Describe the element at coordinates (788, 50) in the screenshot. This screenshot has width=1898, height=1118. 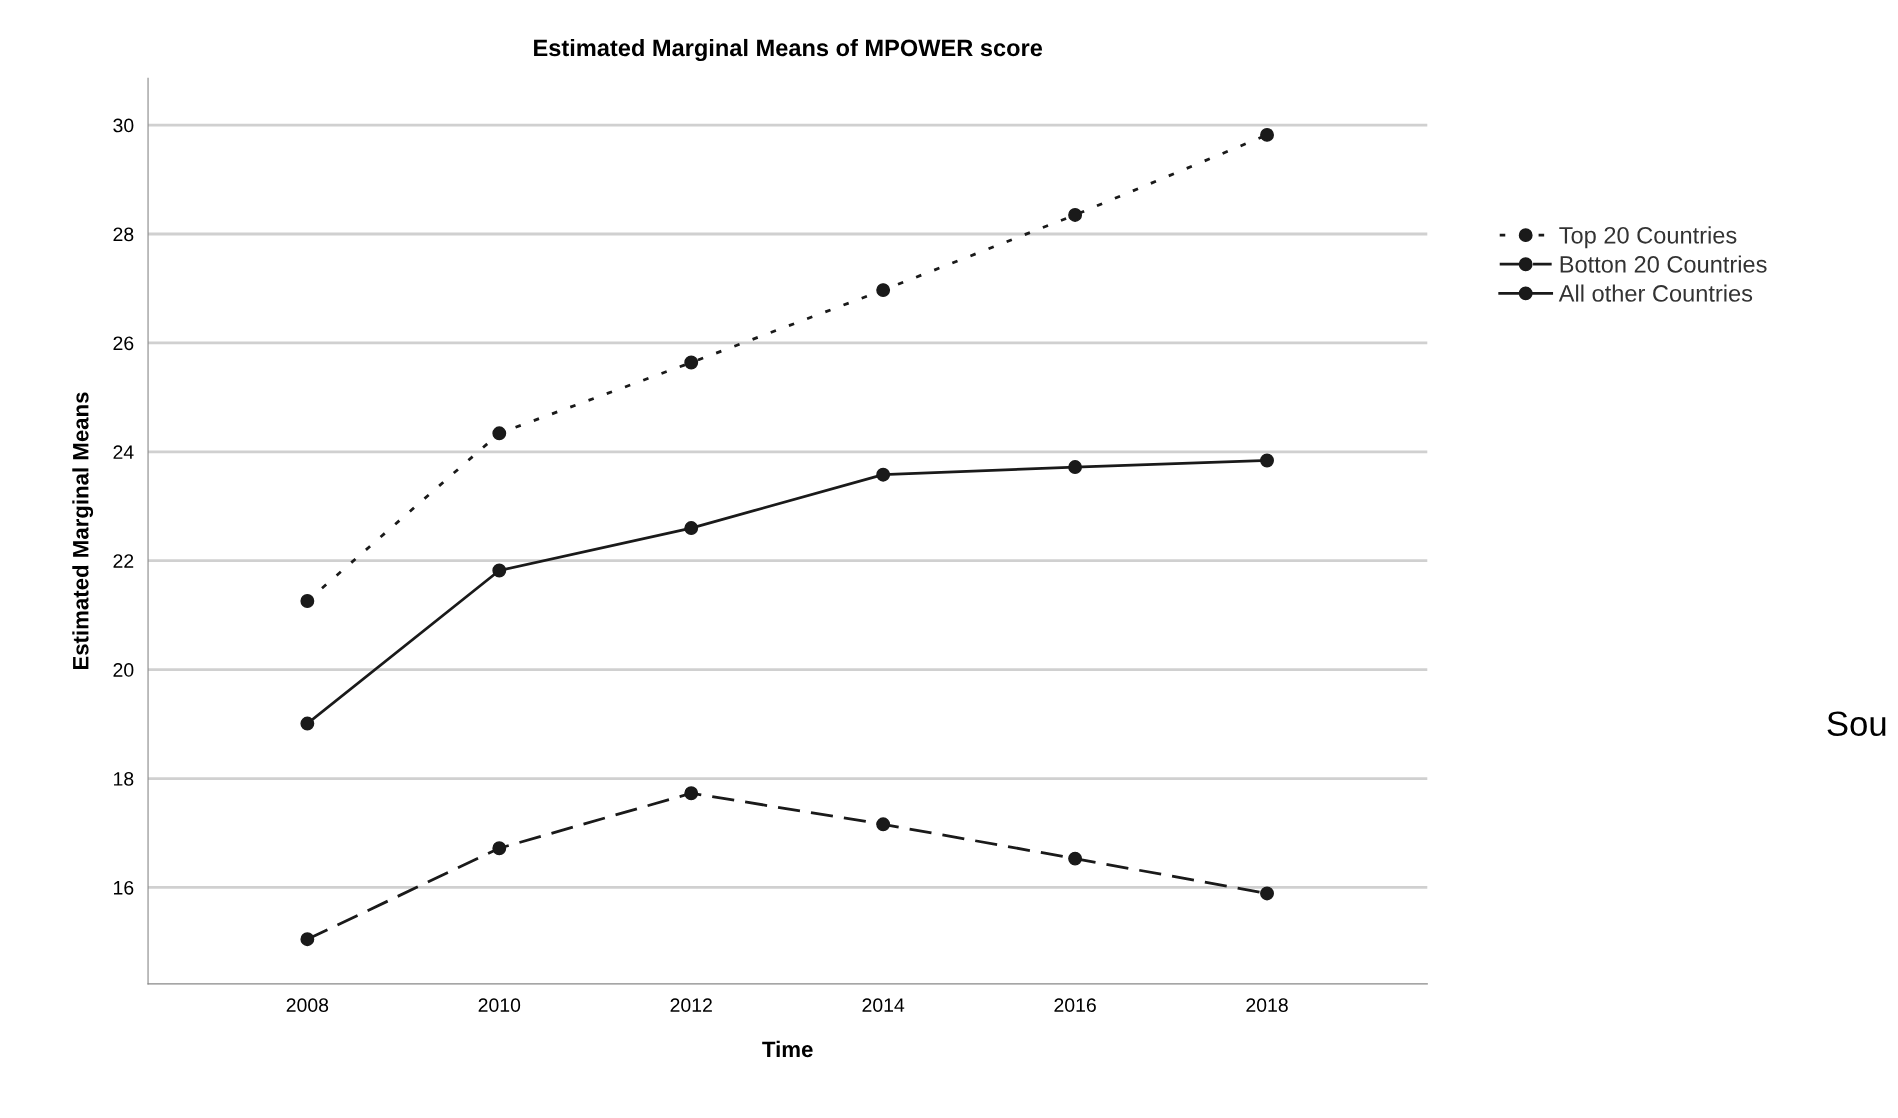
I see `chart-title: Estimated Marginal Means of MPOWER score` at that location.